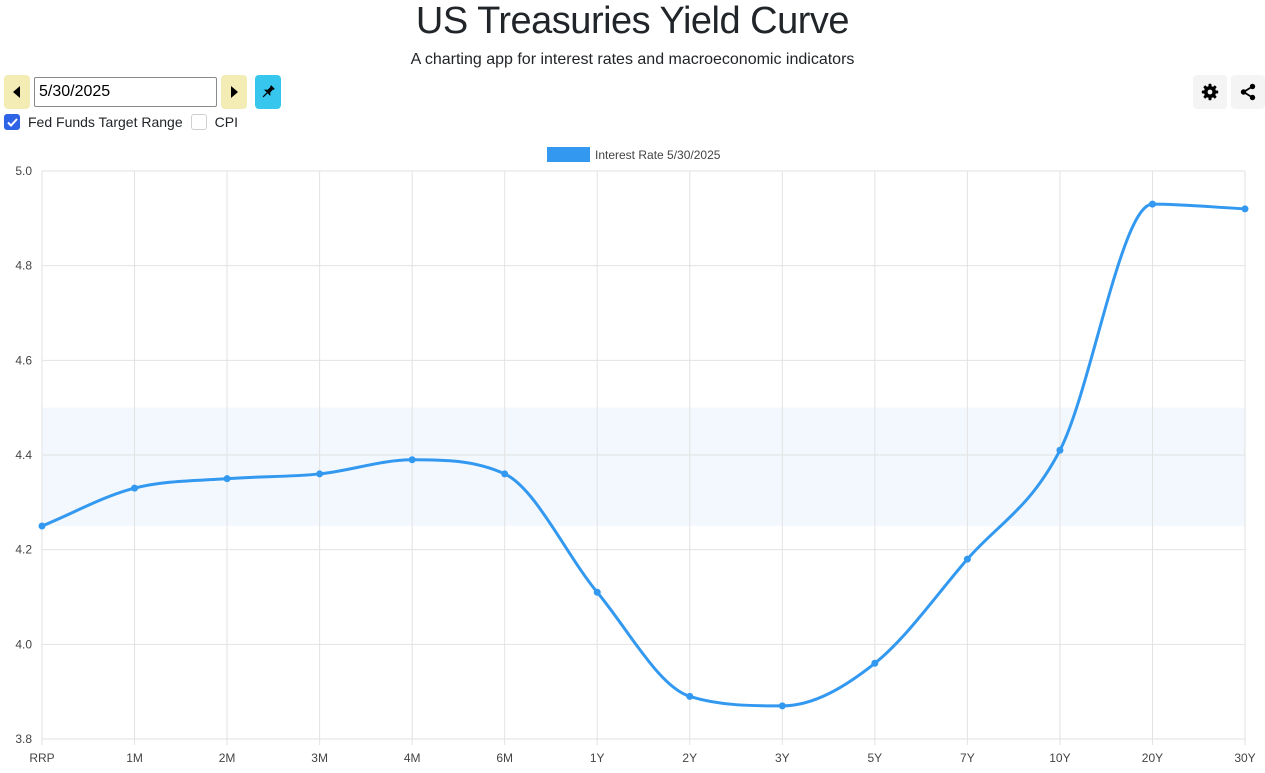  Describe the element at coordinates (198, 122) in the screenshot. I see `cpi-checkbox` at that location.